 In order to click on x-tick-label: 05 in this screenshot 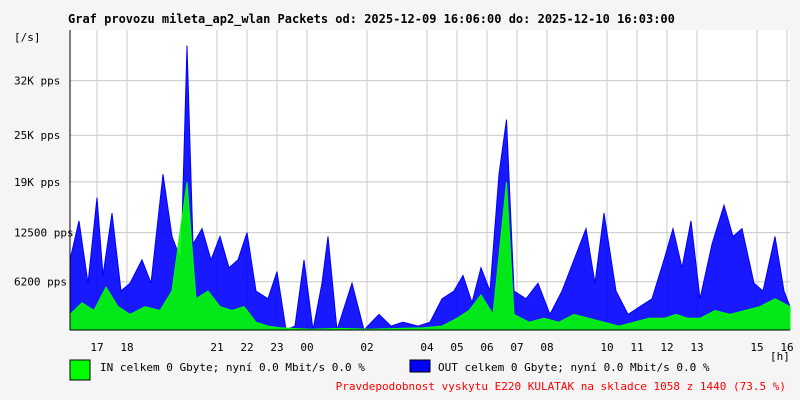, I will do `click(456, 347)`.